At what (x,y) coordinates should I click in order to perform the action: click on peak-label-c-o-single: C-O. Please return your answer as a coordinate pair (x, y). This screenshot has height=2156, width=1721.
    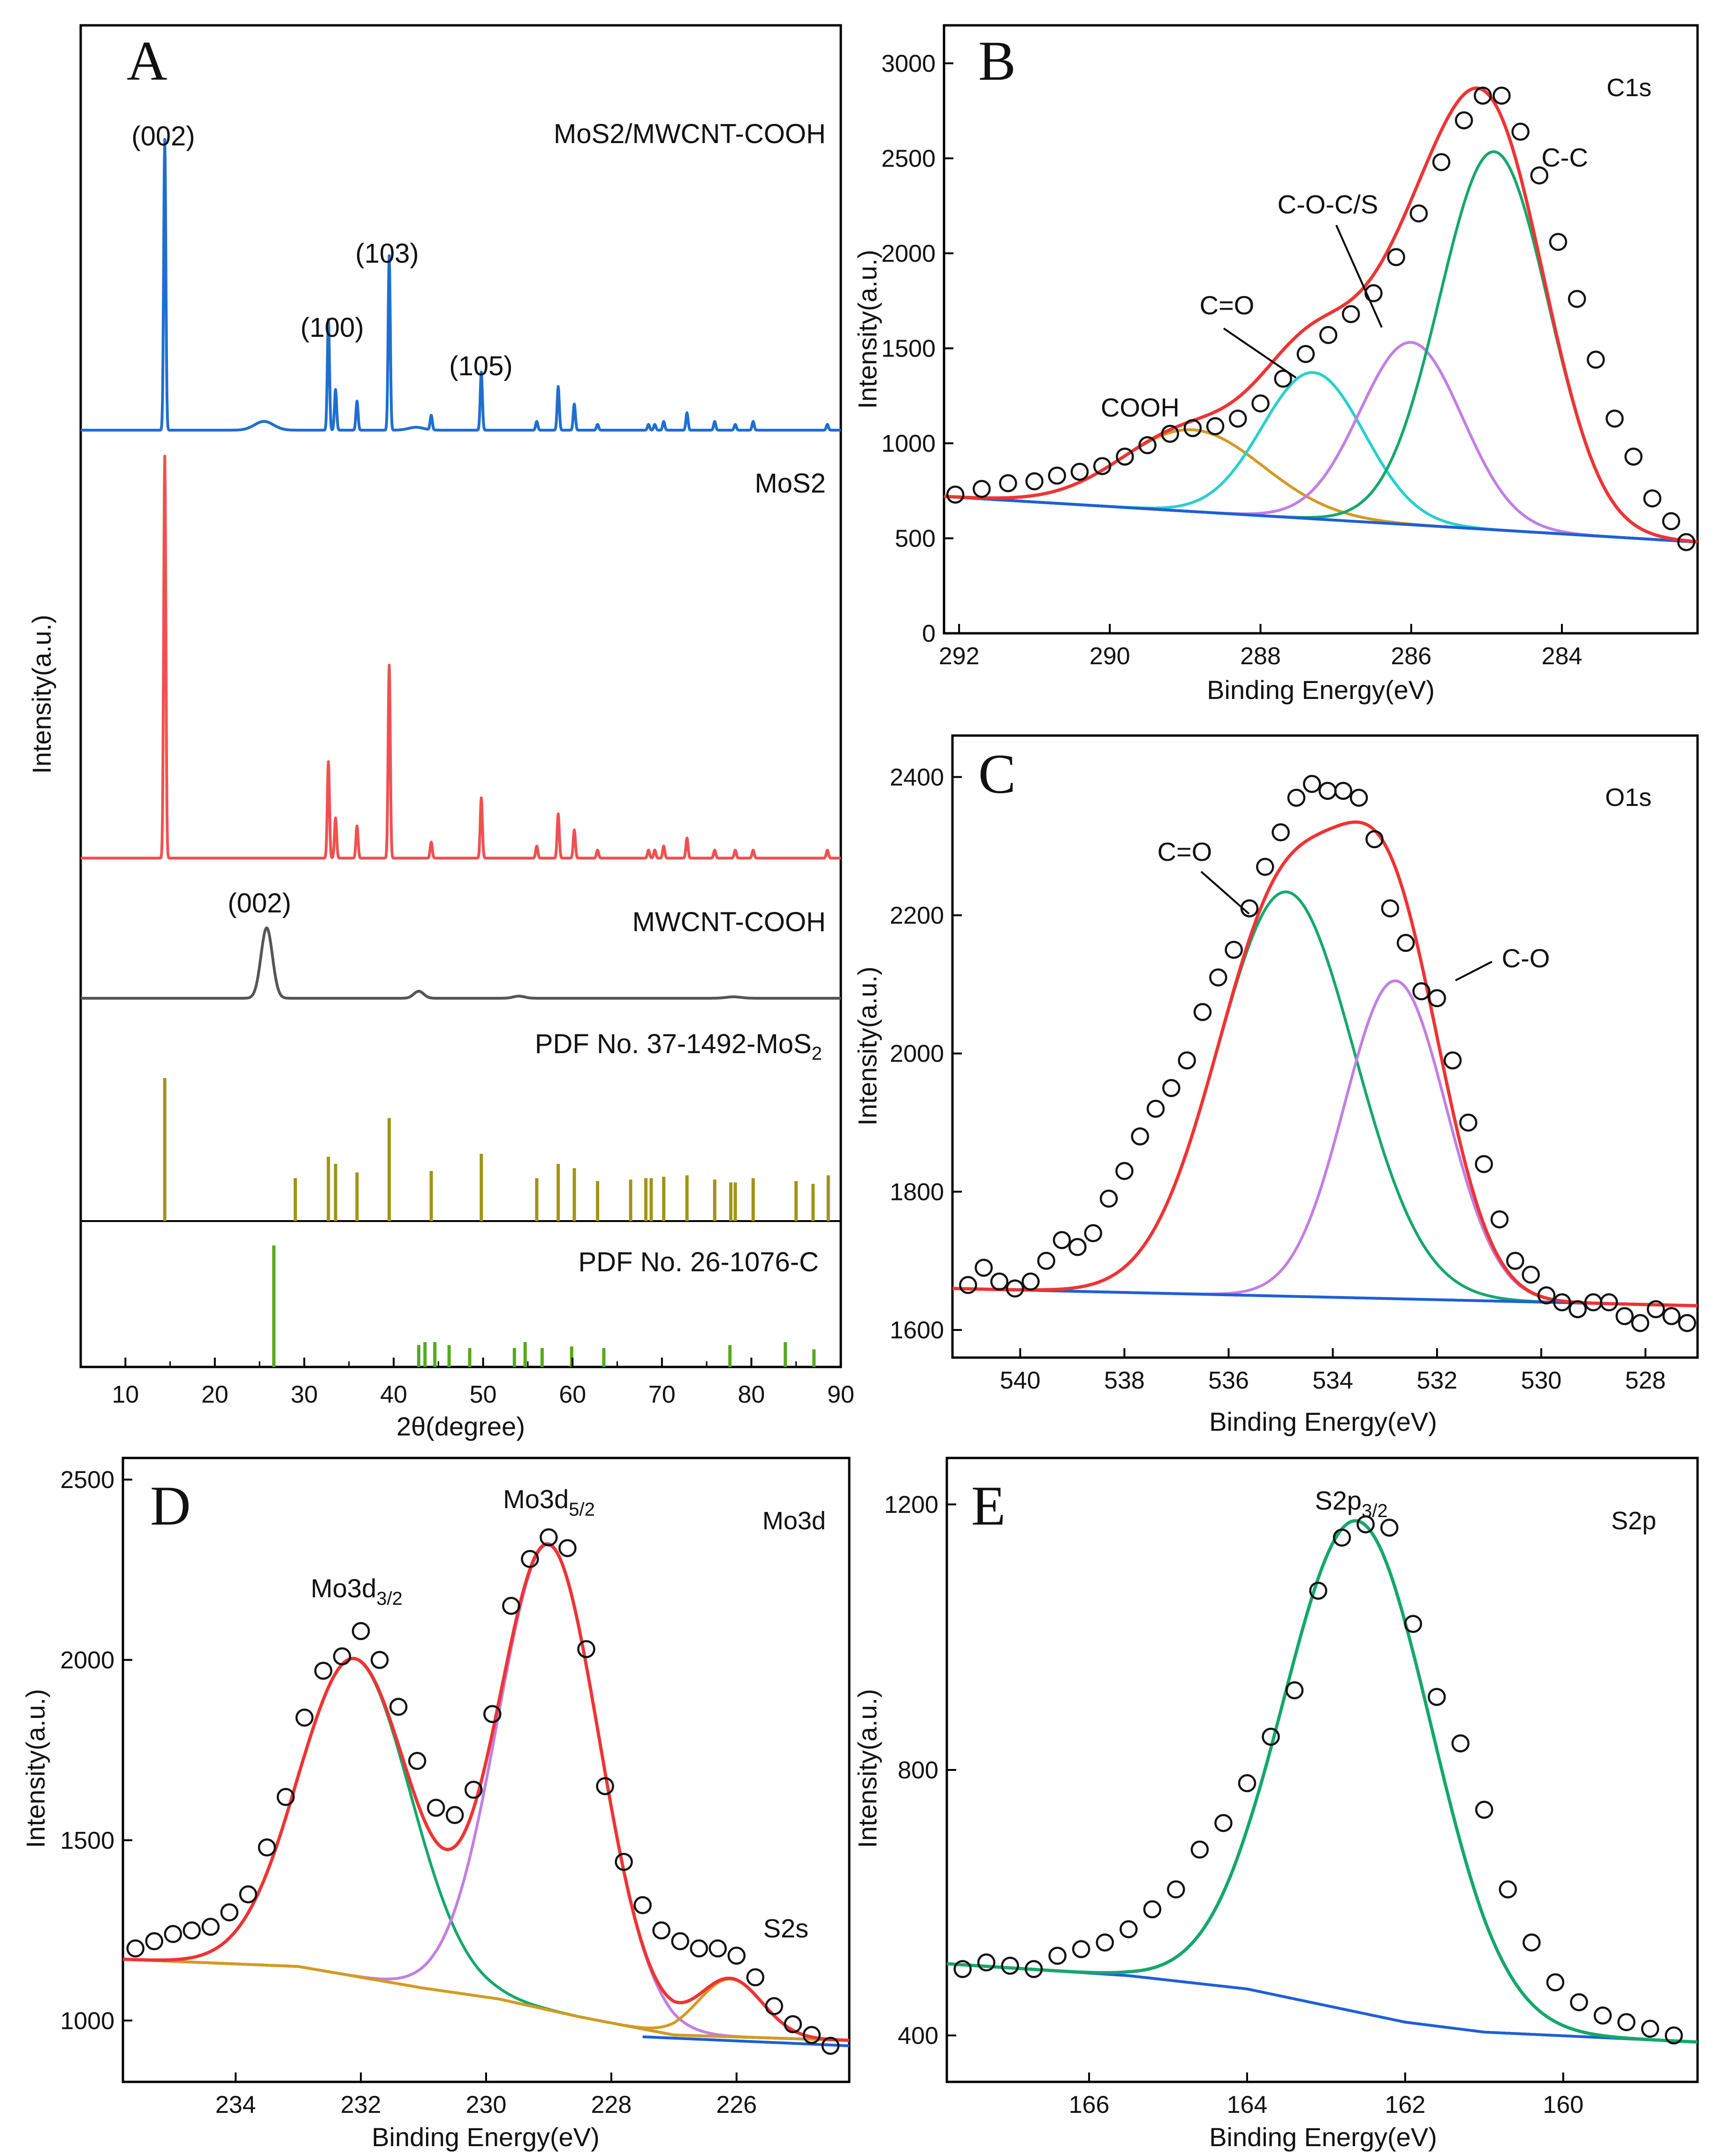
    Looking at the image, I should click on (1526, 958).